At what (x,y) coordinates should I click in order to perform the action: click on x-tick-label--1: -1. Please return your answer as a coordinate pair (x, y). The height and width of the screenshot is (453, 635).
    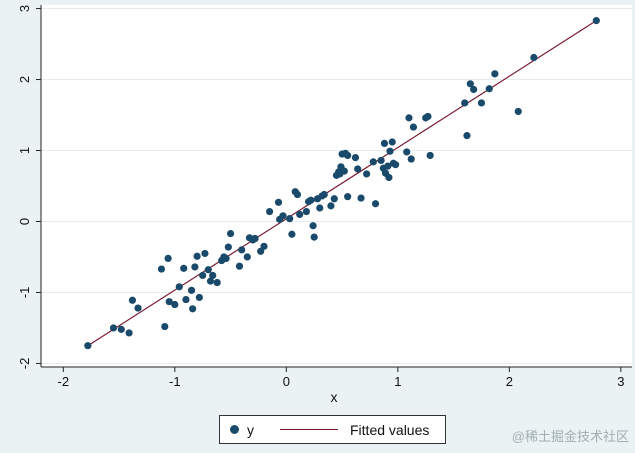
    Looking at the image, I should click on (175, 381).